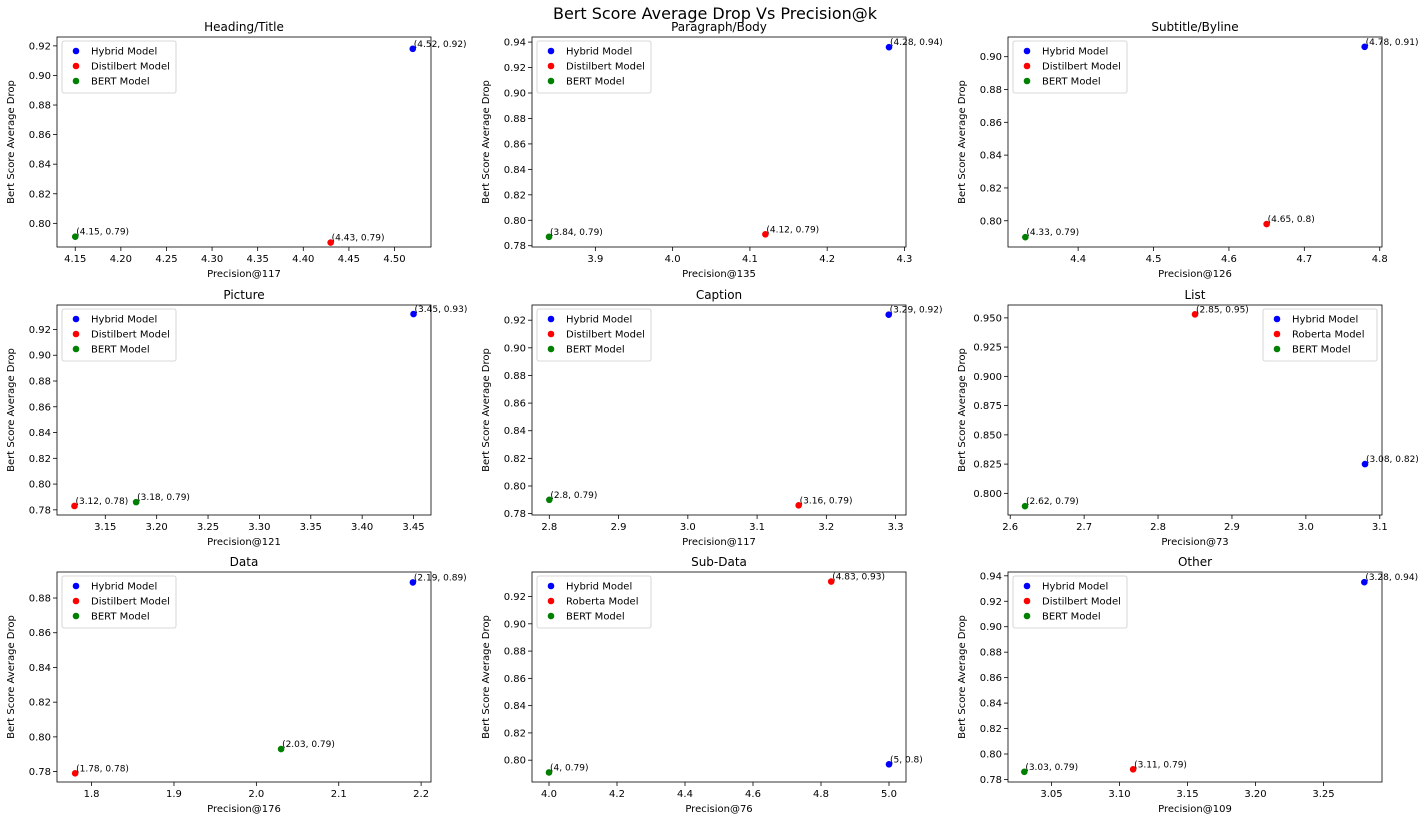 The image size is (1420, 815). I want to click on x-axis-label: Precision@73, so click(1194, 542).